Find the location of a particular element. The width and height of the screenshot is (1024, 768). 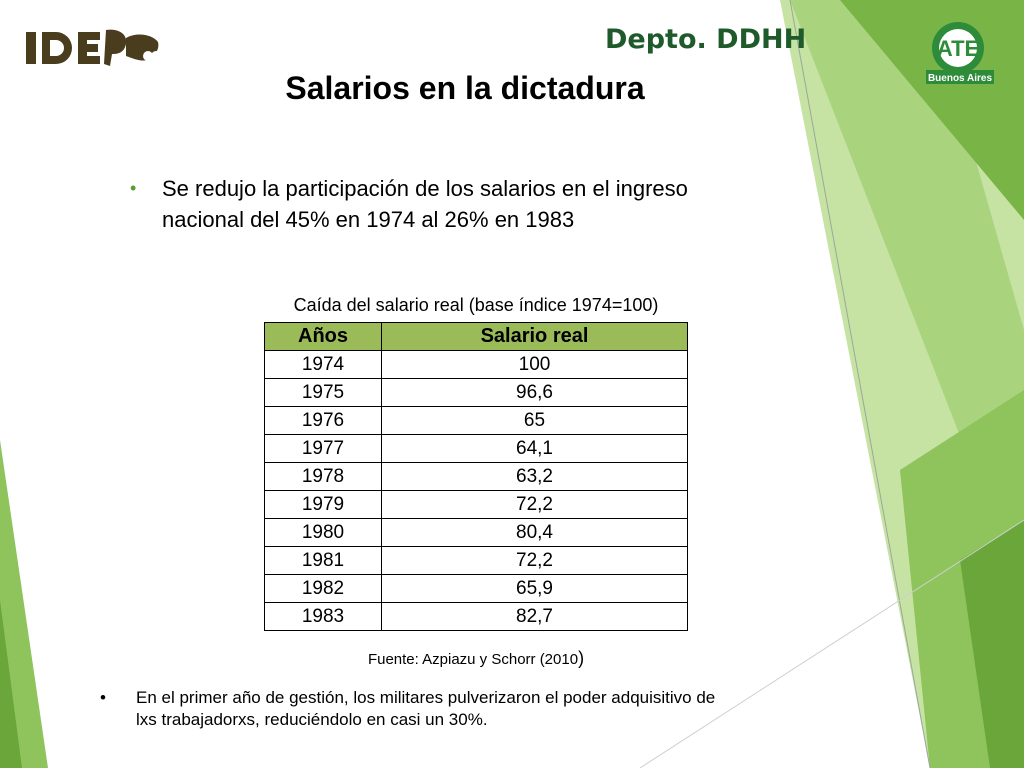

table-row: 1982 65,9 is located at coordinates (476, 588).